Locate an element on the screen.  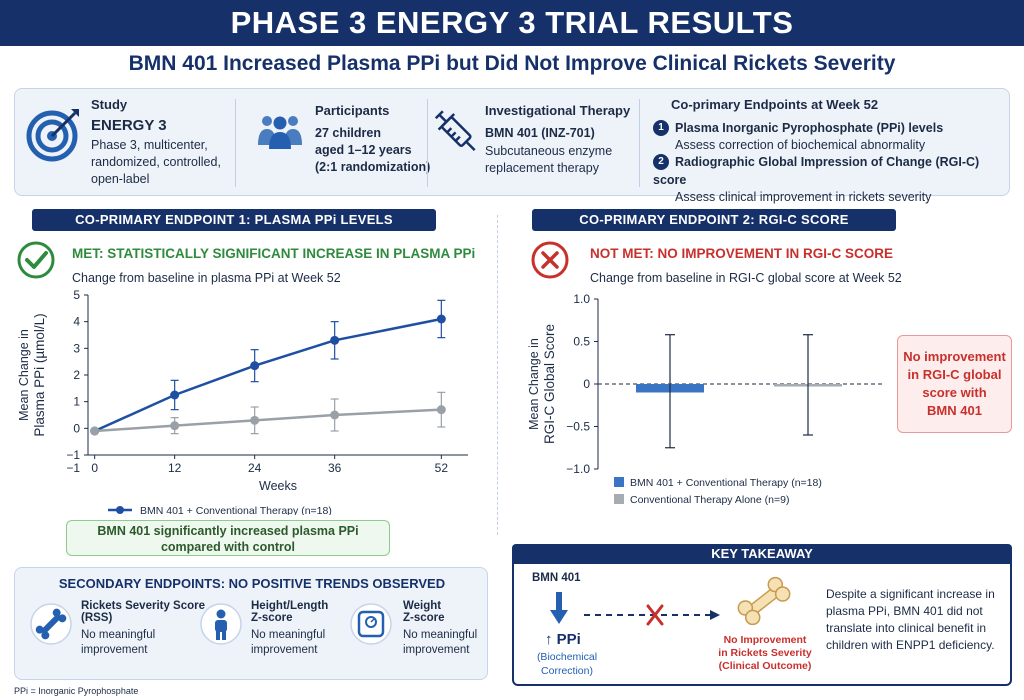
y-axis-label-line2: Plasma PPi (µmol/L) is located at coordinates (39, 374).